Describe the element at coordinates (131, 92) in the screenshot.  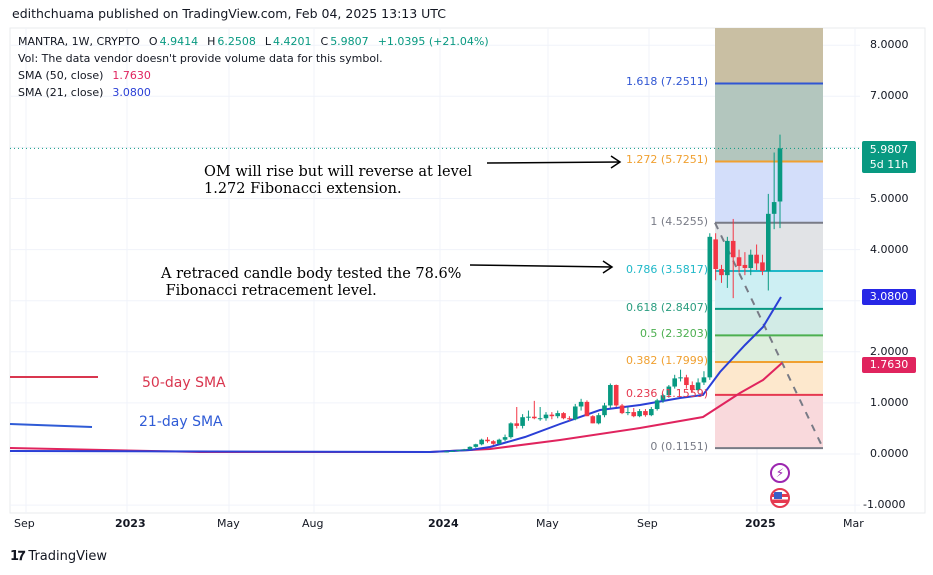
I see `sma21-value: 3.0800` at that location.